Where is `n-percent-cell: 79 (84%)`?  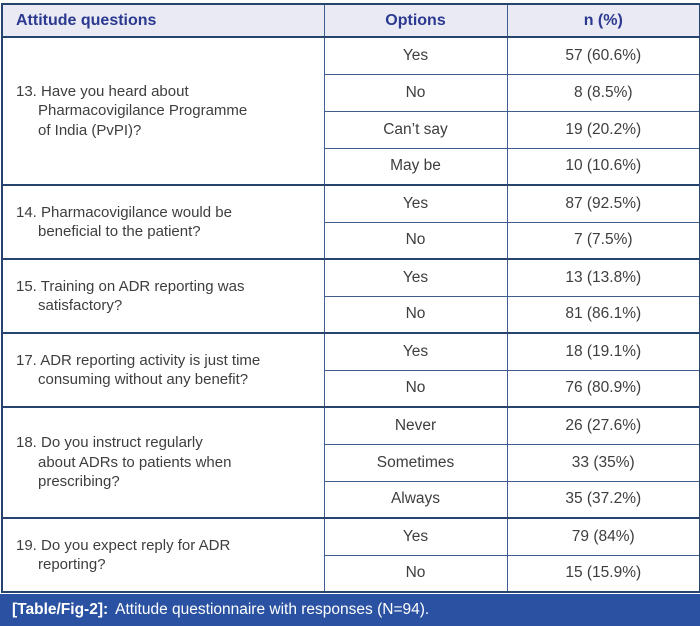
n-percent-cell: 79 (84%) is located at coordinates (603, 536).